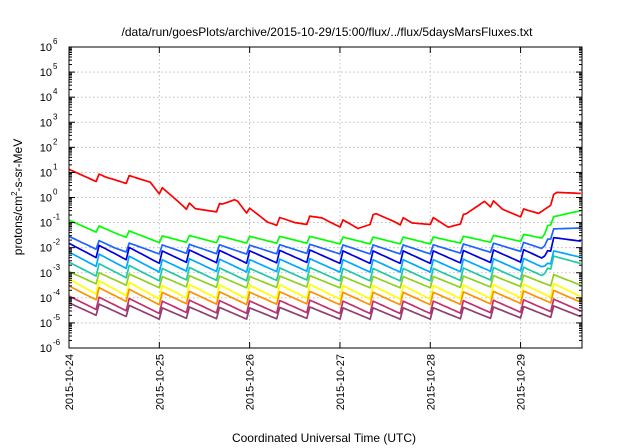  Describe the element at coordinates (70, 382) in the screenshot. I see `x-tick-label: 2015-10-24` at that location.